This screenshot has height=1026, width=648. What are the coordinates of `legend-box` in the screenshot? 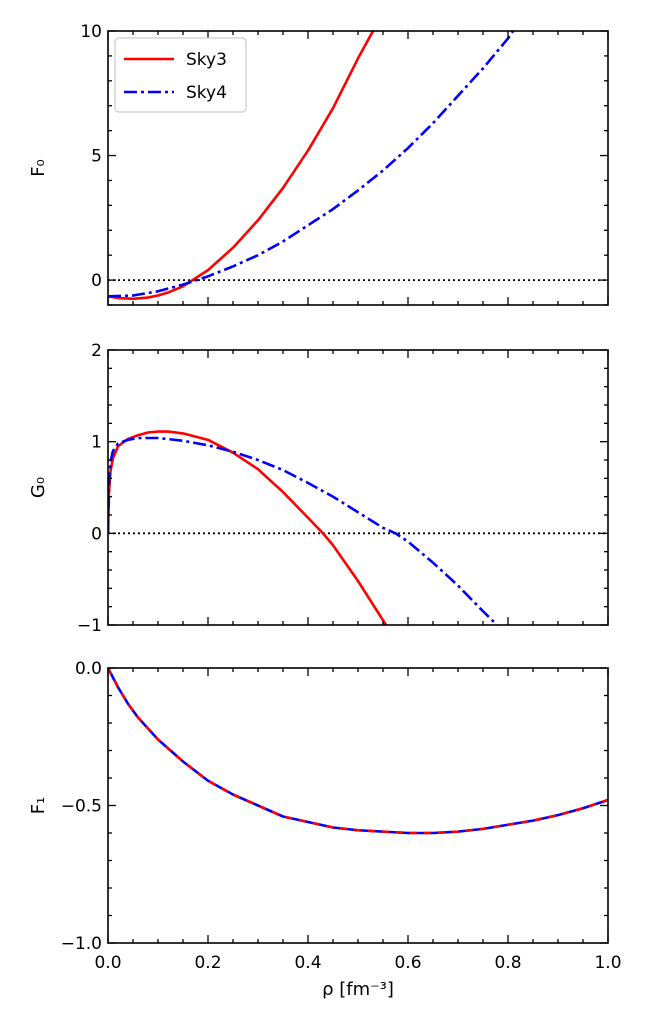 It's located at (180, 75).